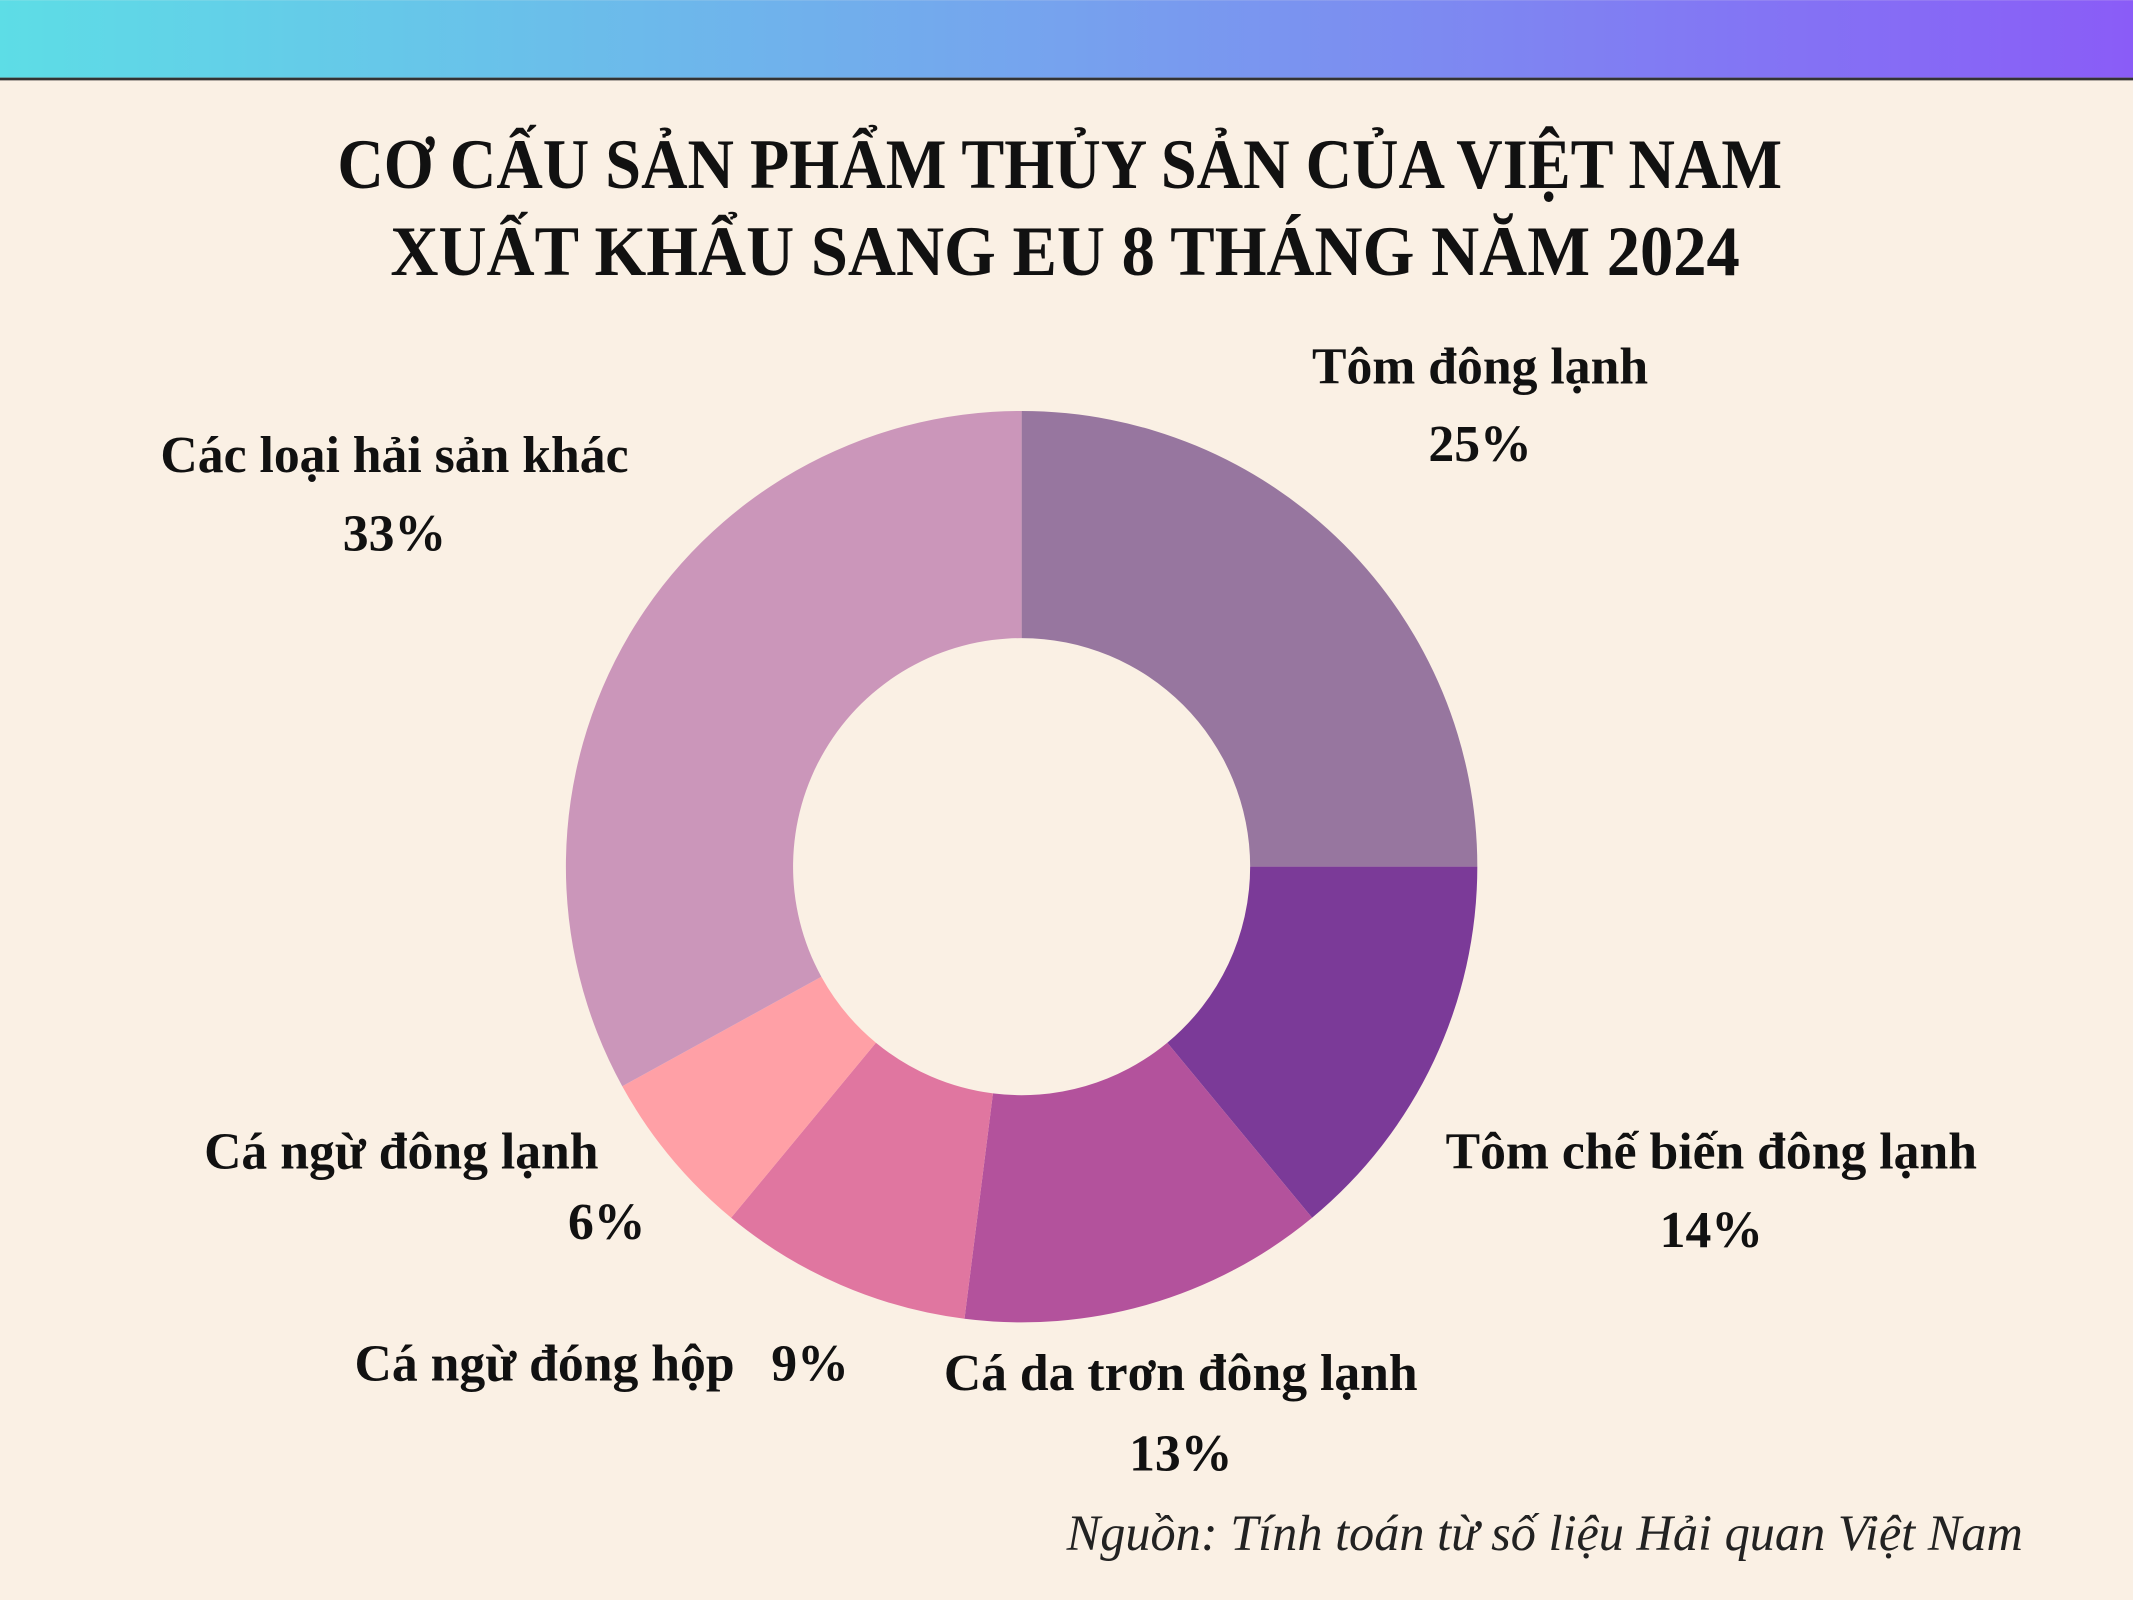 The width and height of the screenshot is (2133, 1600). I want to click on slice-label: Các loại hải sản khác, so click(394, 455).